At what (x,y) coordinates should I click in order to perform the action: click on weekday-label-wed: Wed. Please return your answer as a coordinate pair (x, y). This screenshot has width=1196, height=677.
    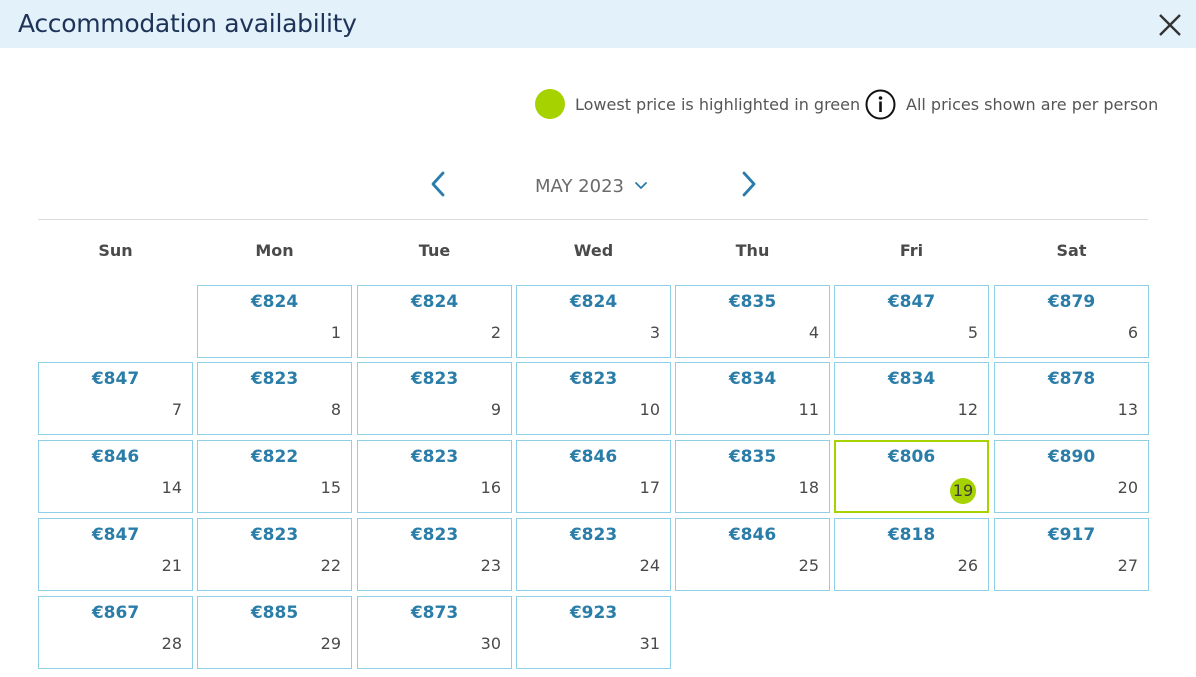
    Looking at the image, I should click on (593, 250).